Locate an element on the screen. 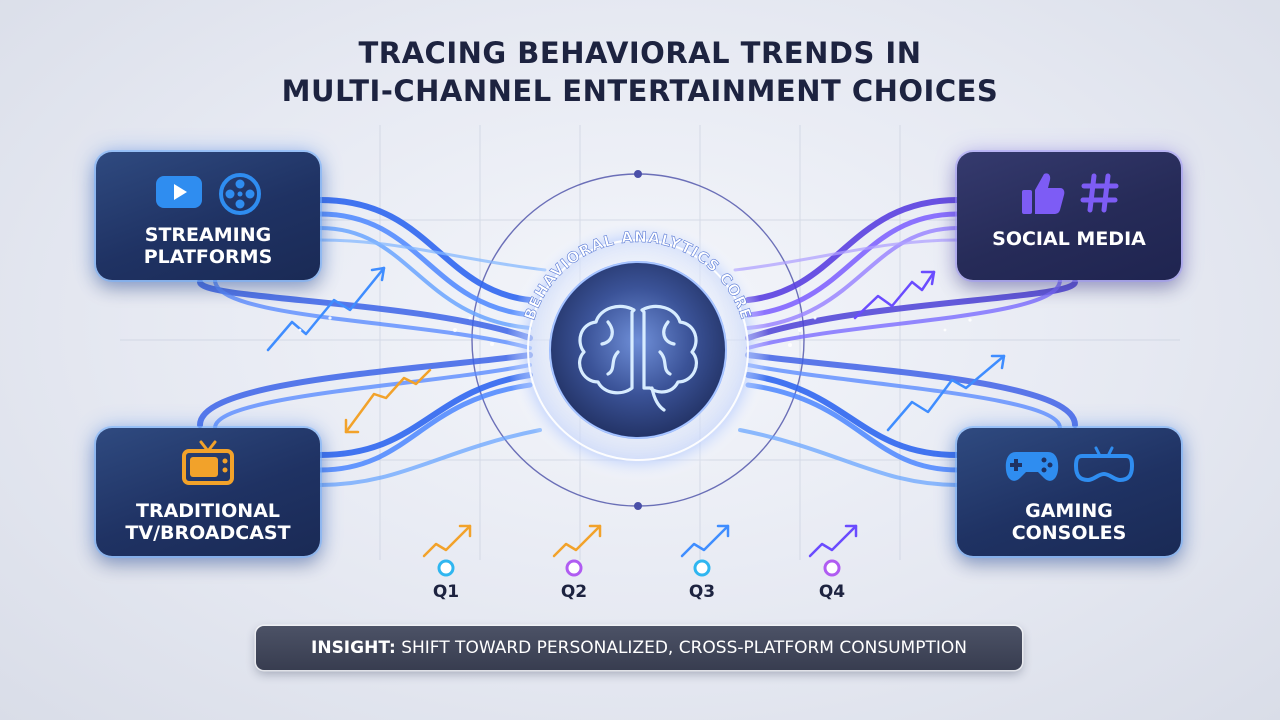 The image size is (1280, 720). gamepad-icon is located at coordinates (1032, 466).